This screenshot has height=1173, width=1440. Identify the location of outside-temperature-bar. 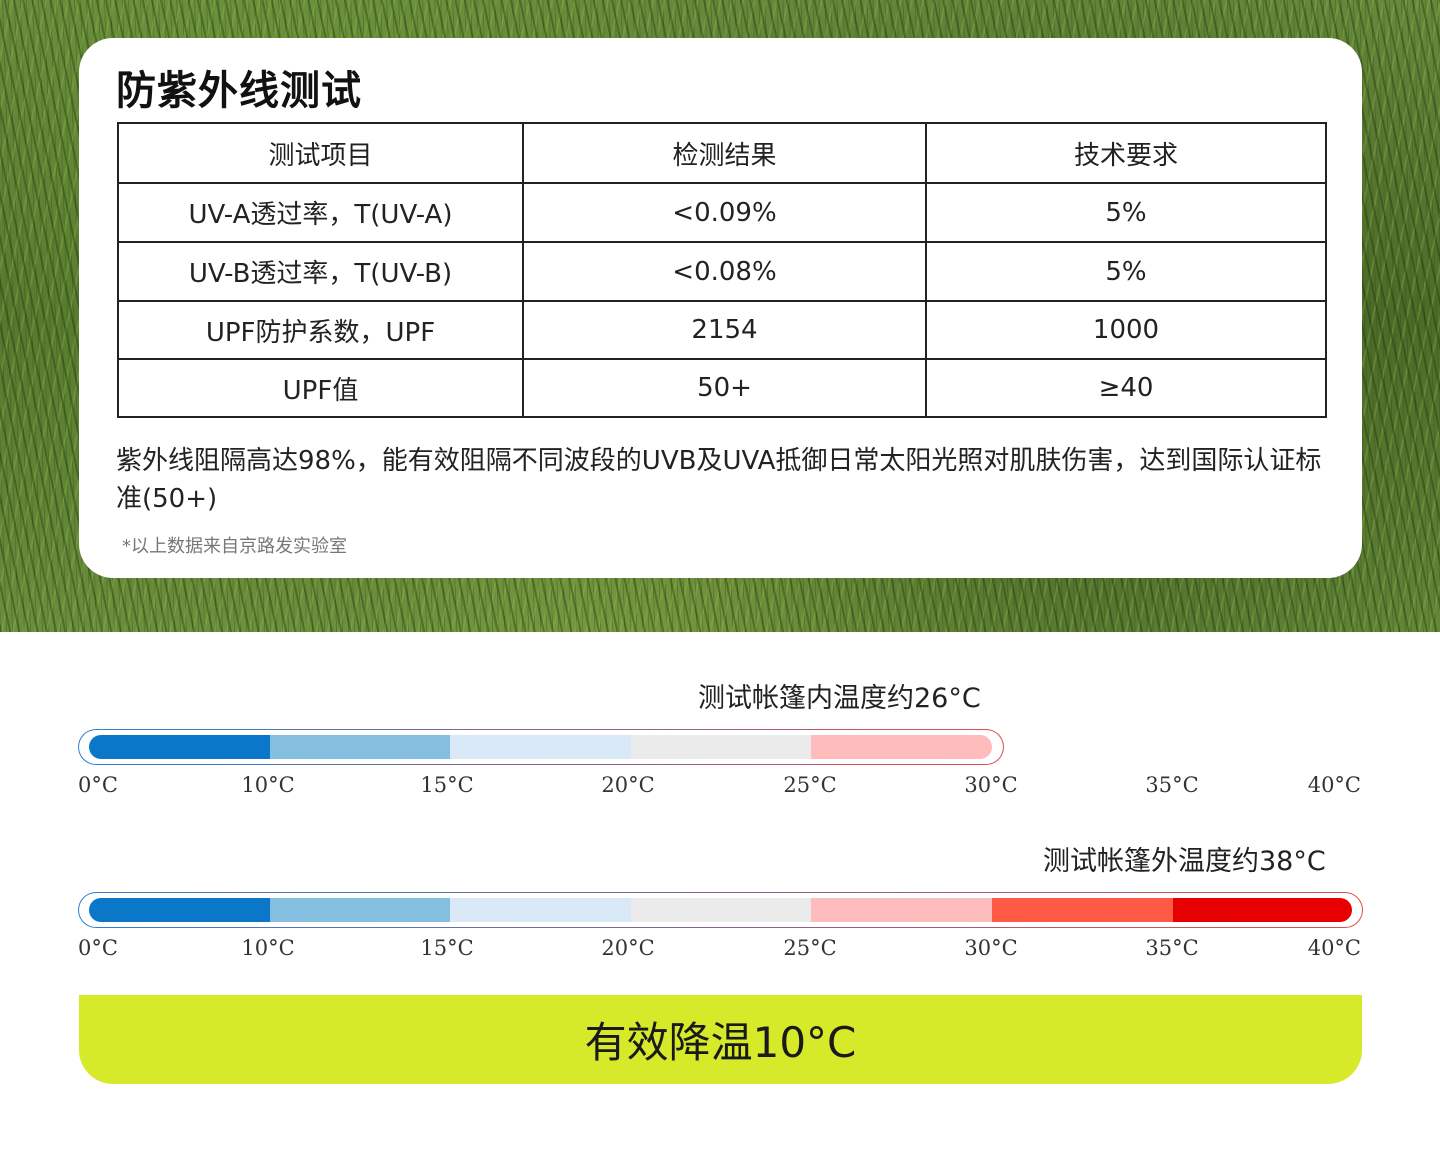
(720, 910).